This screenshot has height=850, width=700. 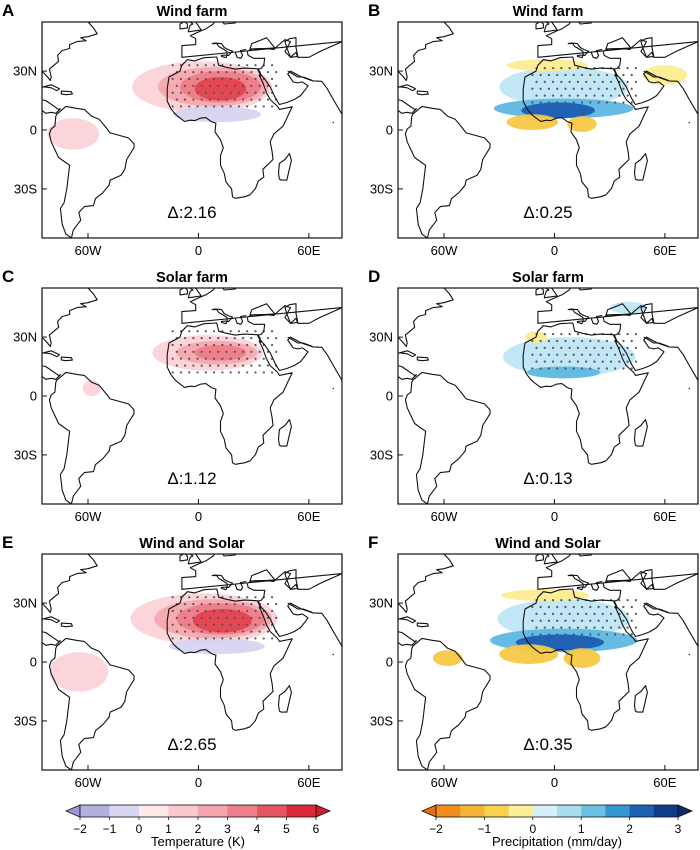 What do you see at coordinates (72, 811) in the screenshot?
I see `colorbar-under-arrow` at bounding box center [72, 811].